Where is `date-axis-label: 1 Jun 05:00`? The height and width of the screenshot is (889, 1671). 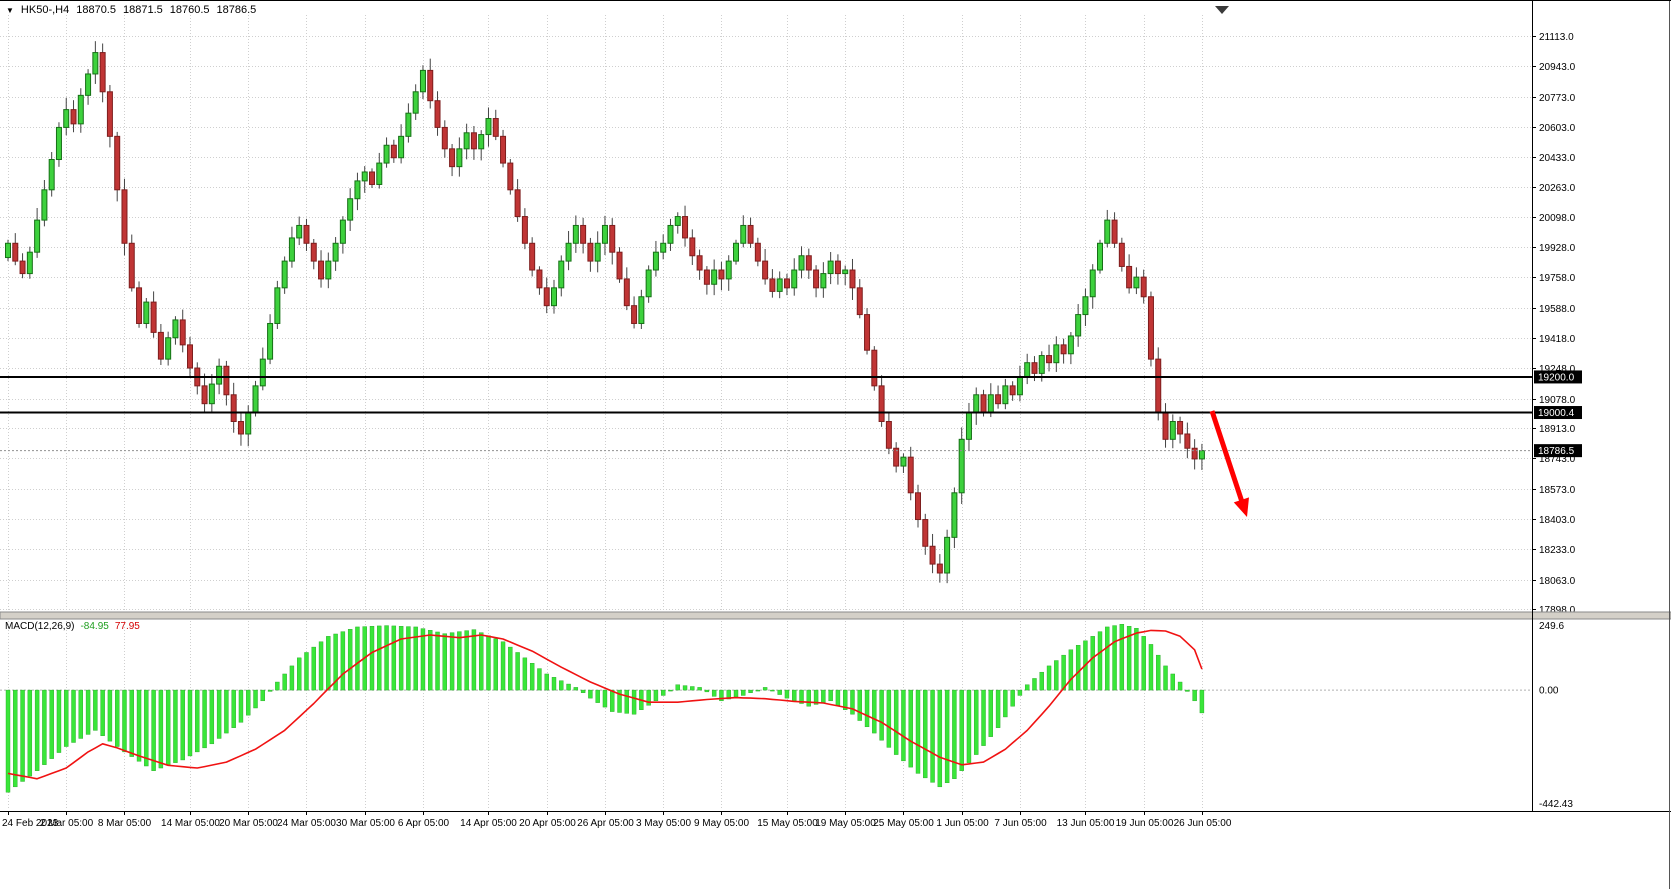
date-axis-label: 1 Jun 05:00 is located at coordinates (962, 823).